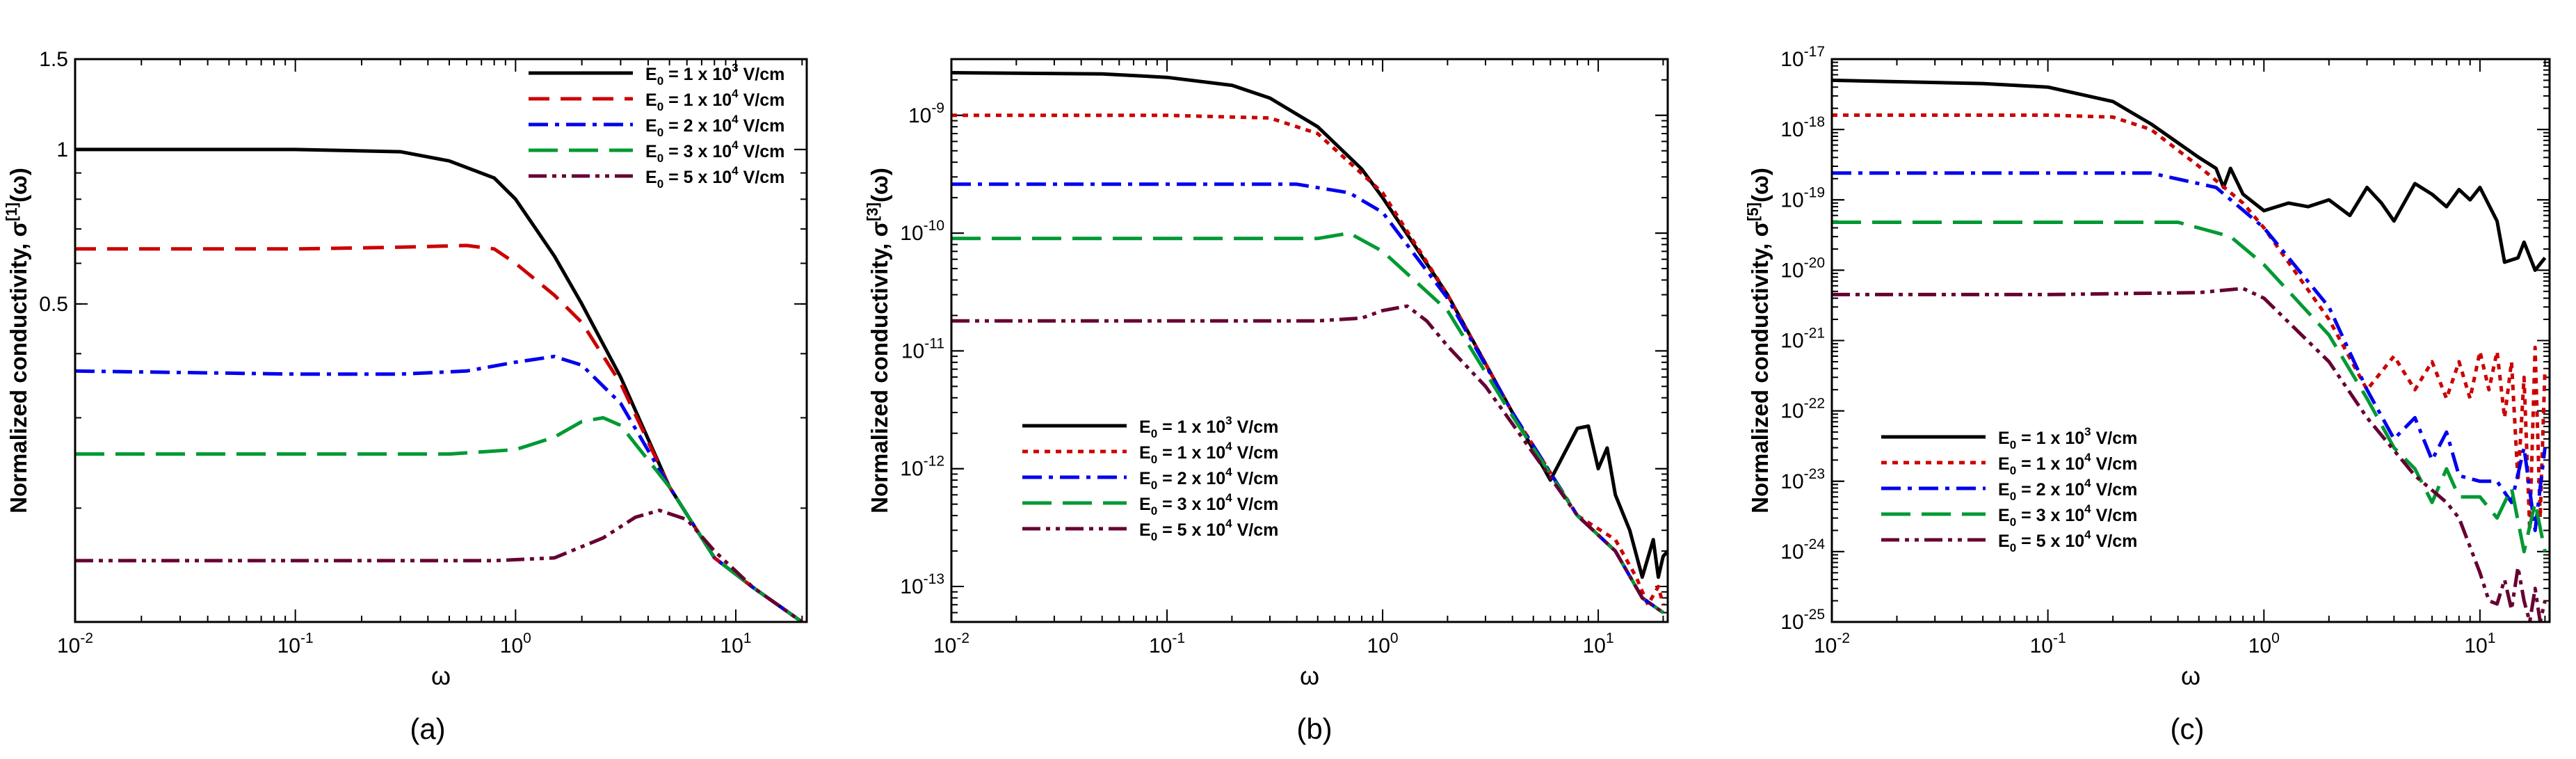  I want to click on y-axis-label: Normalized conductivity, σ[1](ω), so click(17, 340).